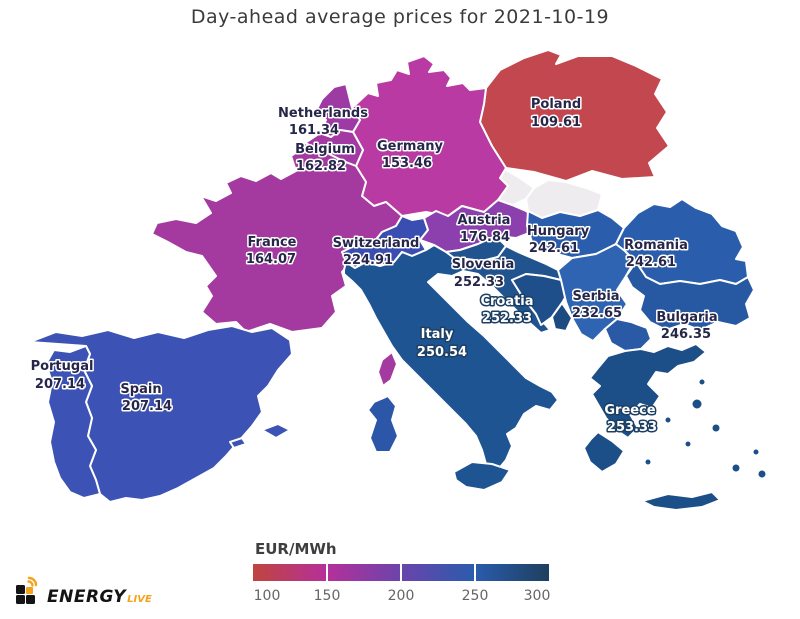 The width and height of the screenshot is (800, 619). What do you see at coordinates (686, 334) in the screenshot?
I see `country-price-bulgaria: 246.35` at bounding box center [686, 334].